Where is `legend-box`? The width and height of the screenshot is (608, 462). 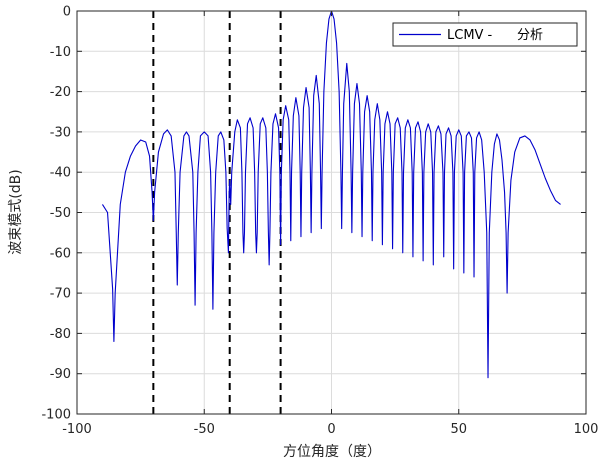 legend-box is located at coordinates (485, 34).